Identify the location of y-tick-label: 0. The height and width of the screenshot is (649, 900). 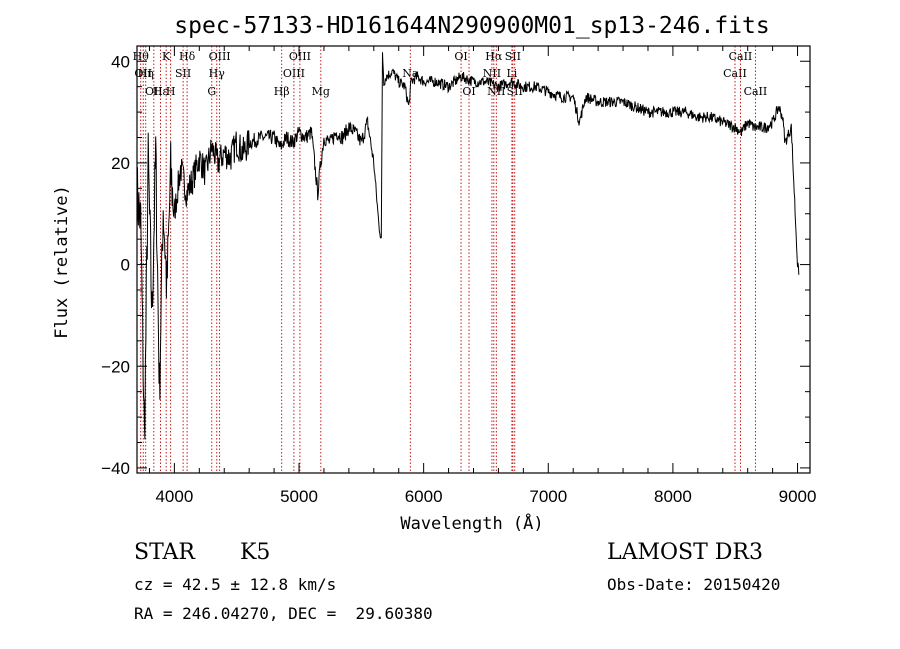
(125, 265).